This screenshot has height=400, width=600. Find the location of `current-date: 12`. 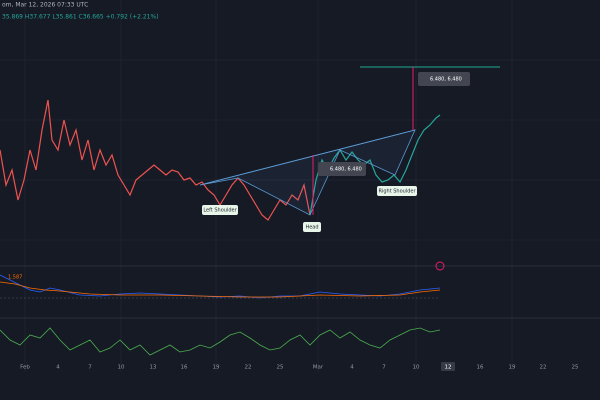

current-date: 12 is located at coordinates (448, 368).